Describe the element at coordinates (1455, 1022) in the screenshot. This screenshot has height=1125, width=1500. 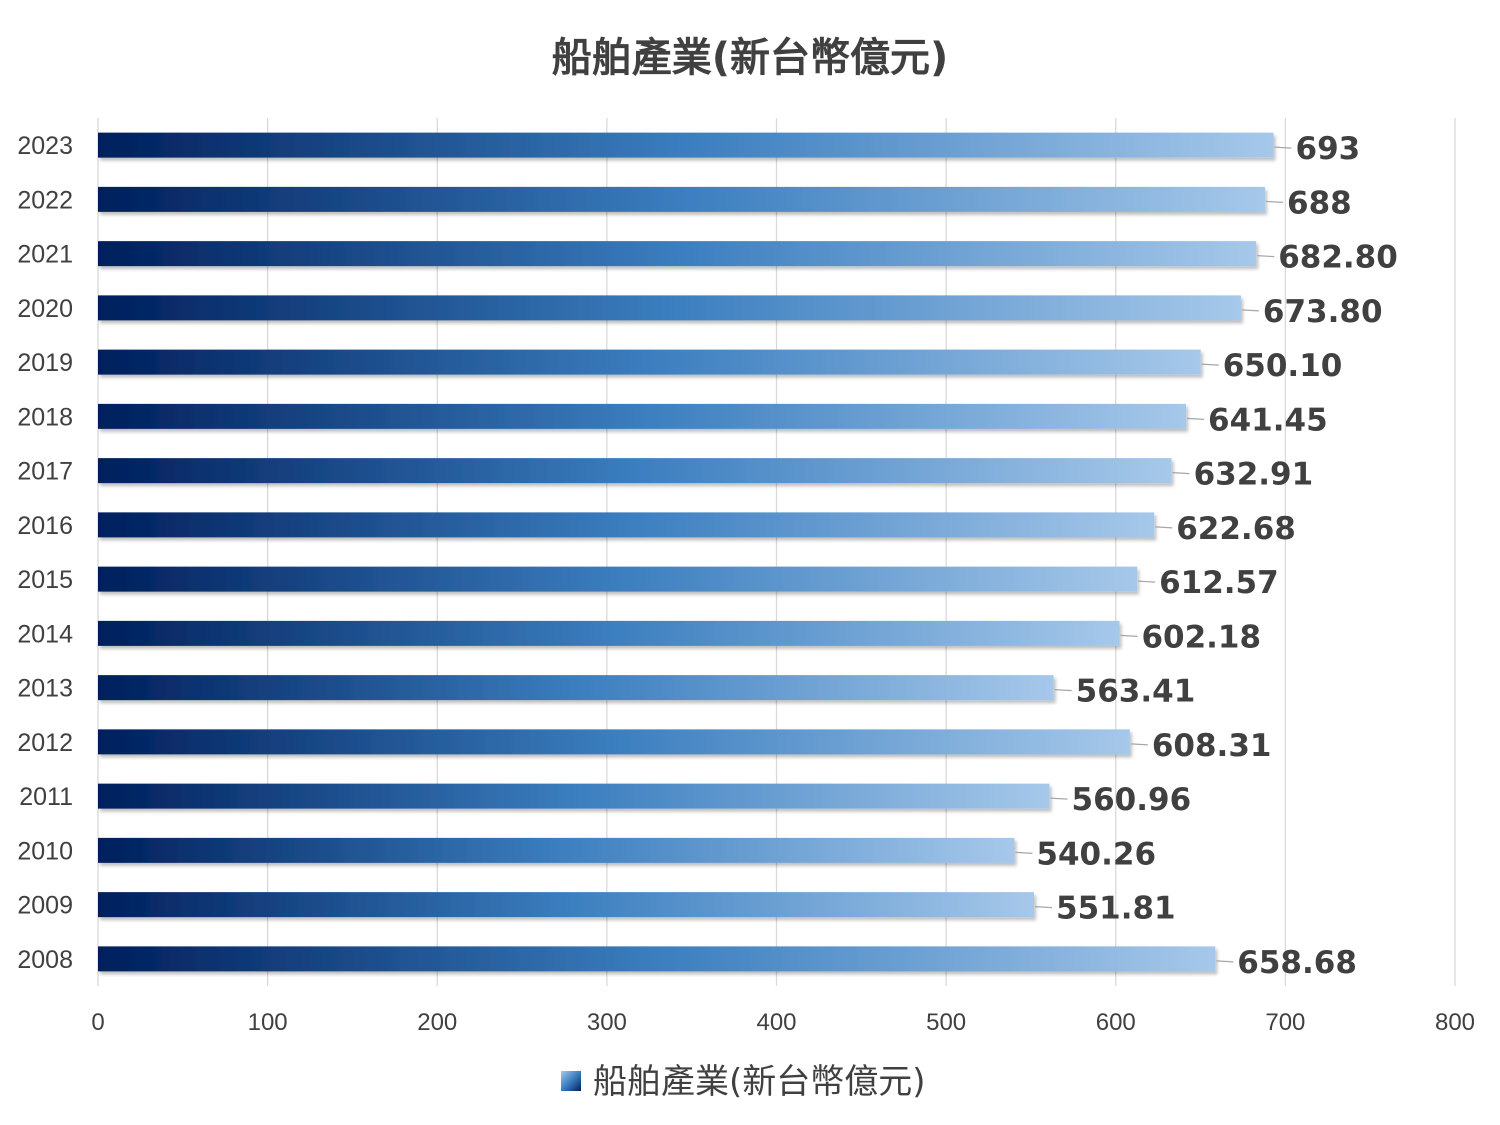
I see `x-tick-label: 800` at that location.